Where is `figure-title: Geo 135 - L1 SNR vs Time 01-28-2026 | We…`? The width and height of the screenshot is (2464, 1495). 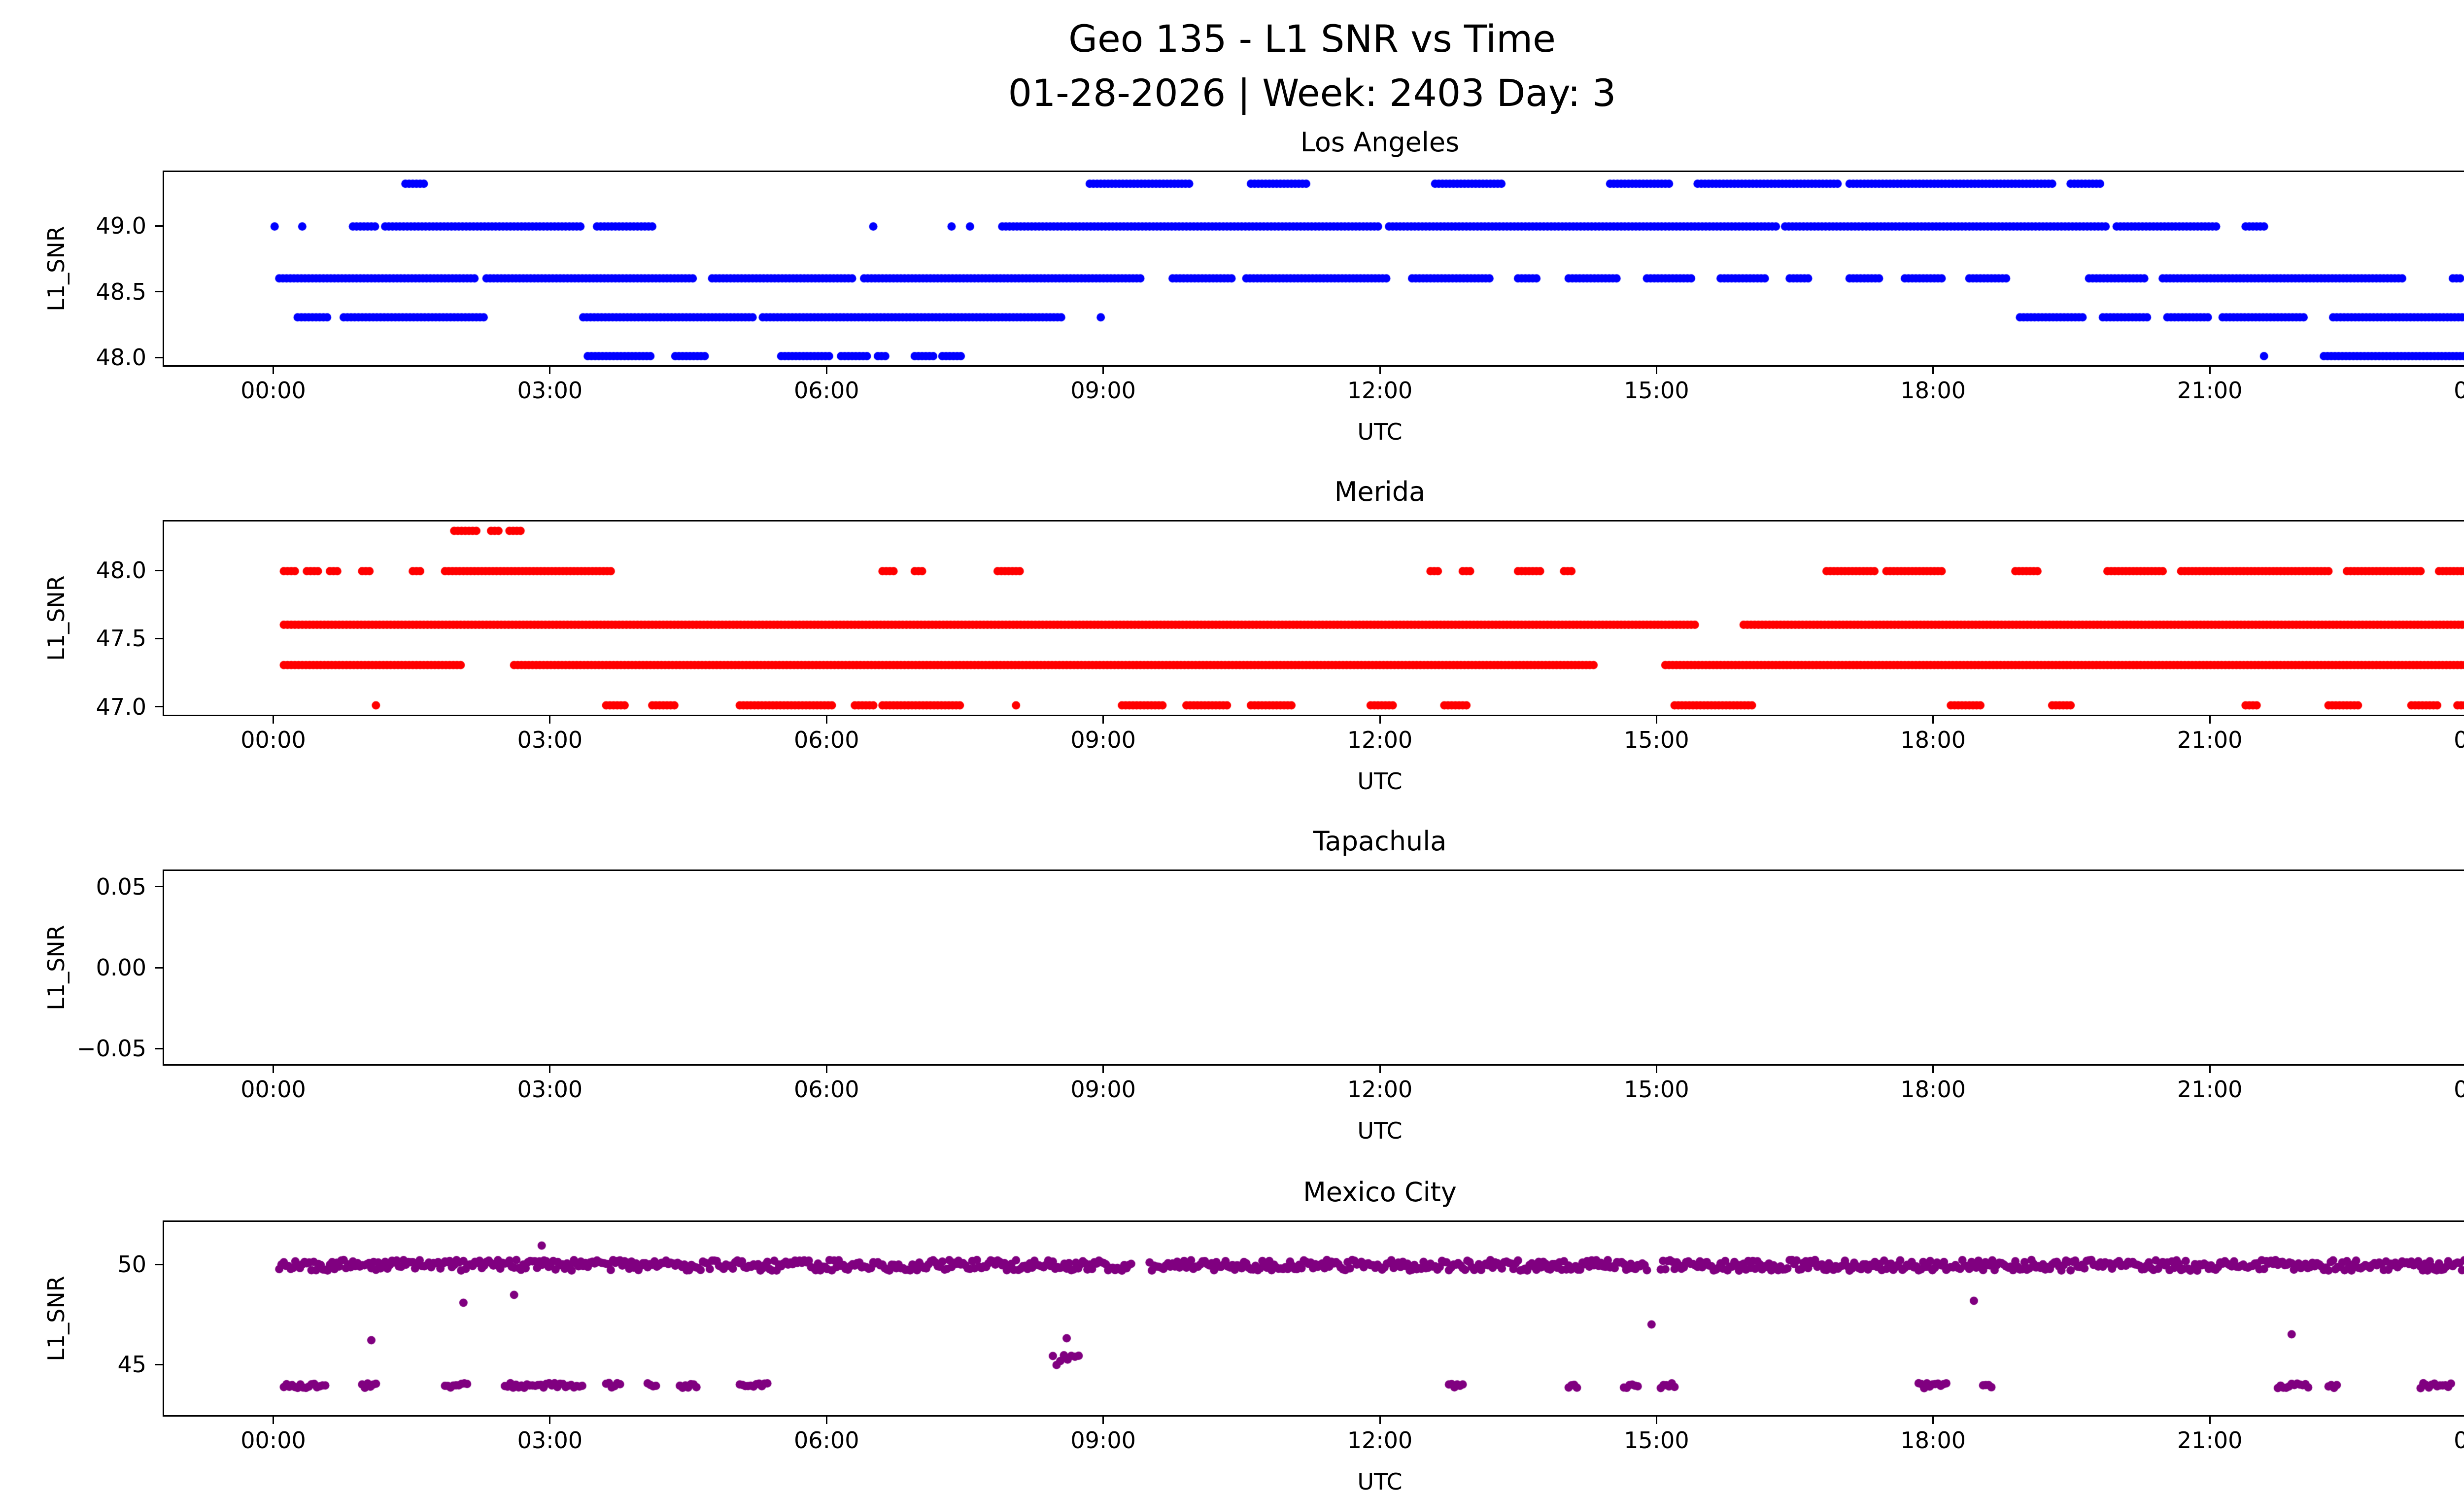 figure-title: Geo 135 - L1 SNR vs Time 01-28-2026 | We… is located at coordinates (1232, 66).